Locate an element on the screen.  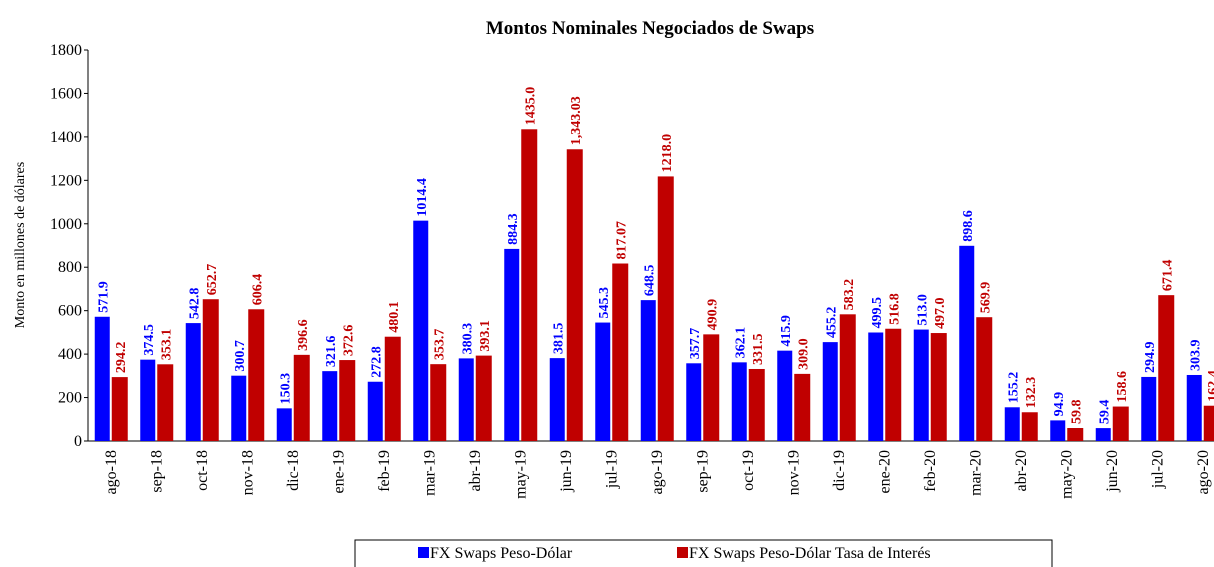
y-tick-label: 1400 is located at coordinates (66, 137).